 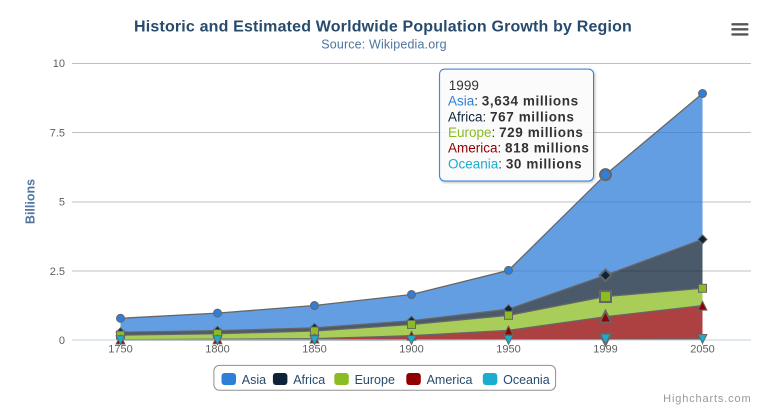 I want to click on svg-text: 1950, so click(x=508, y=350).